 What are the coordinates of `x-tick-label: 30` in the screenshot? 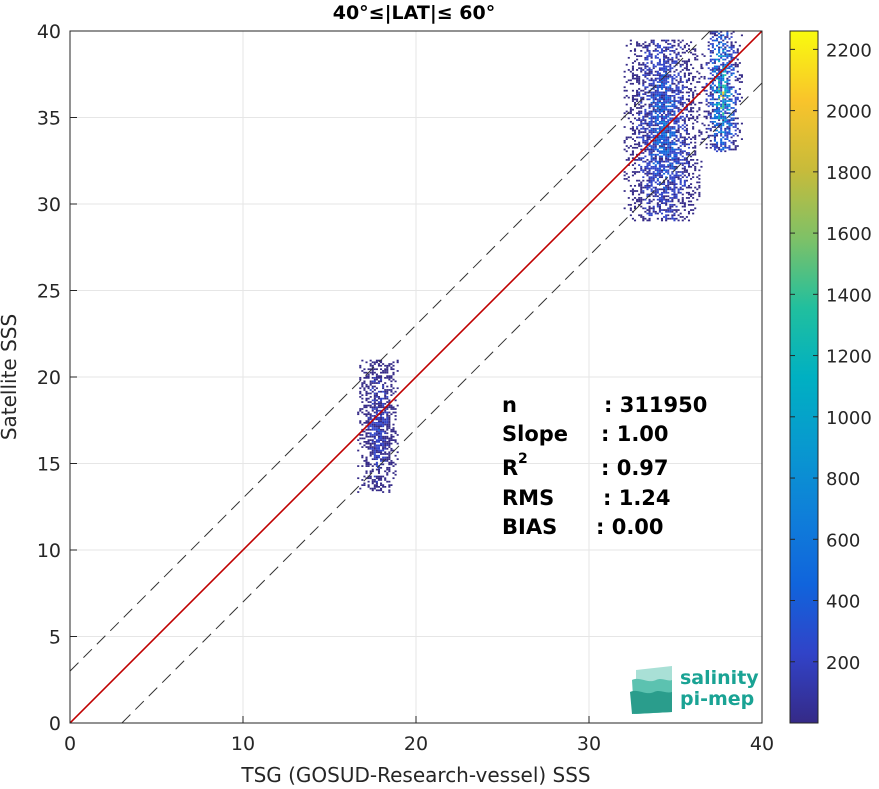 It's located at (589, 744).